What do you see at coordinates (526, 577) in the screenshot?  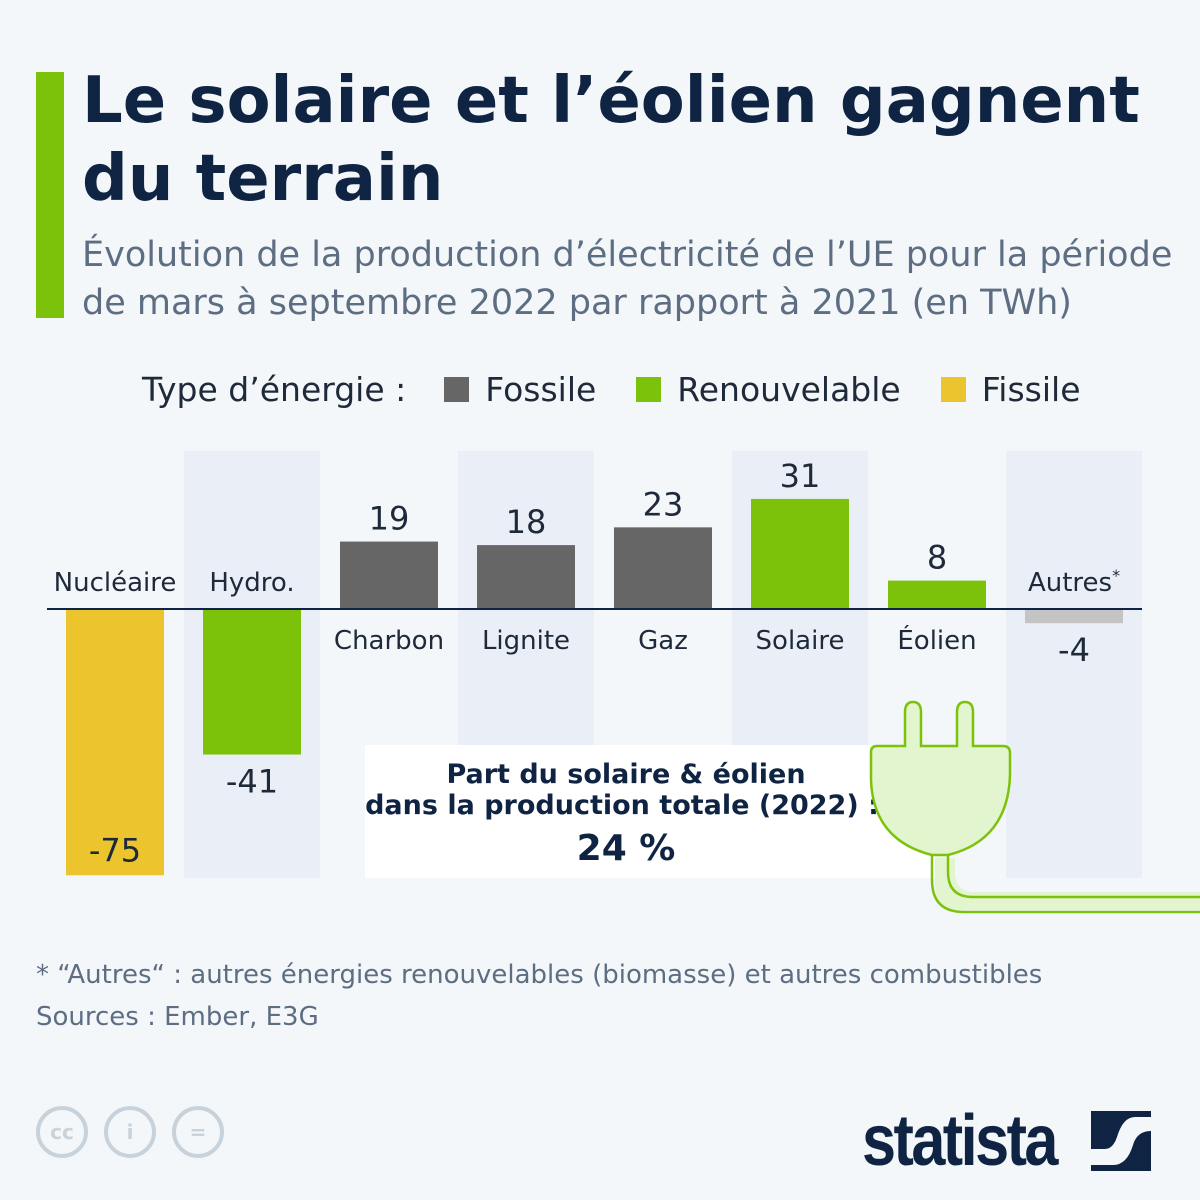 I see `bar-lignite` at bounding box center [526, 577].